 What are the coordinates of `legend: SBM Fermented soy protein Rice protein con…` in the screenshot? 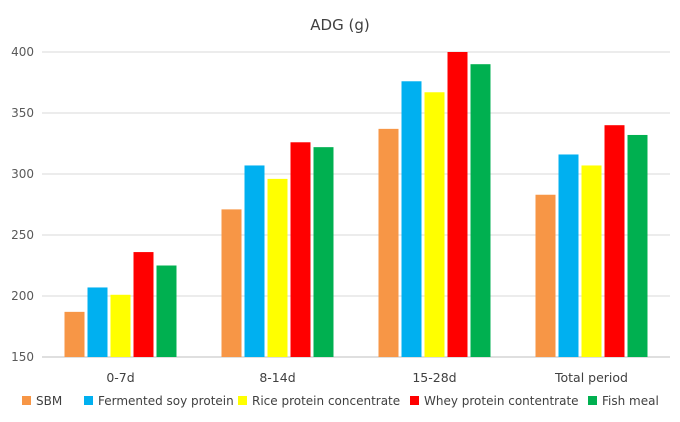 It's located at (340, 401).